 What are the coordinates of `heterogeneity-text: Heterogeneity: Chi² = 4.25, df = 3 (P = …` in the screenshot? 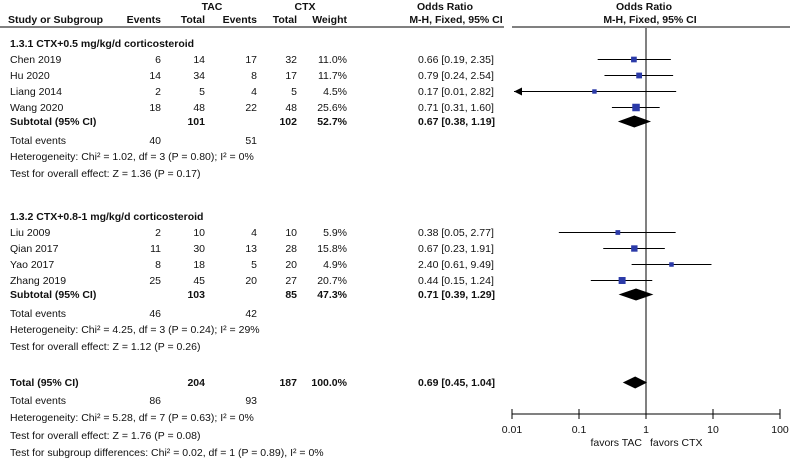 It's located at (135, 330).